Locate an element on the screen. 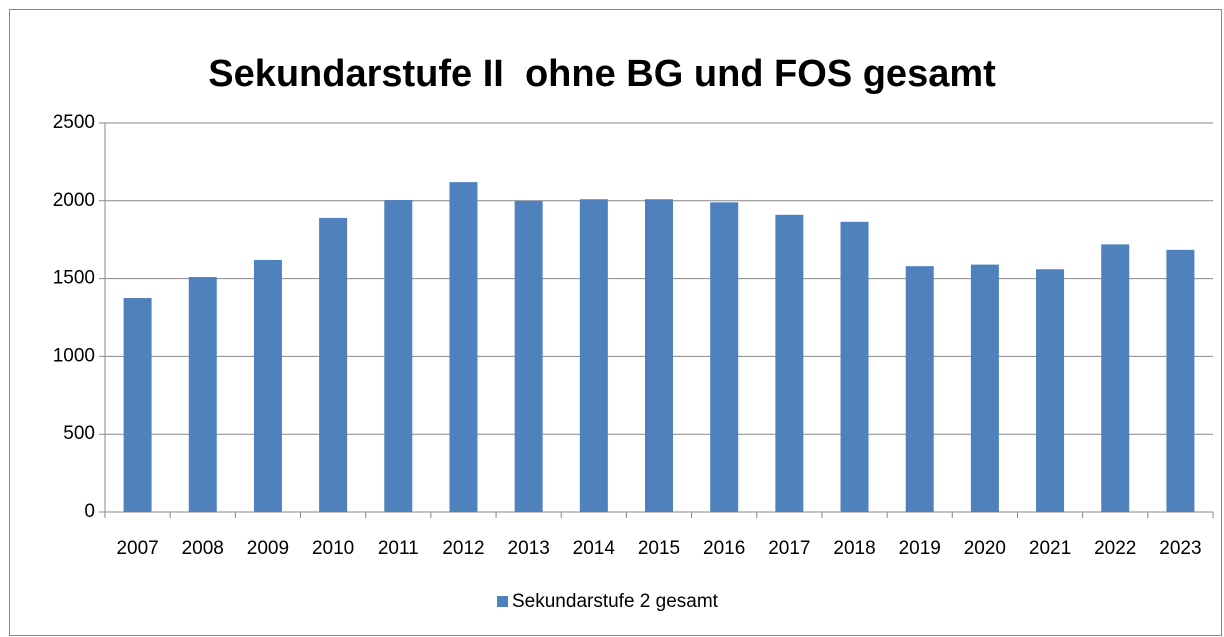 Image resolution: width=1224 pixels, height=637 pixels. y-tick-label: 1000 is located at coordinates (74, 355).